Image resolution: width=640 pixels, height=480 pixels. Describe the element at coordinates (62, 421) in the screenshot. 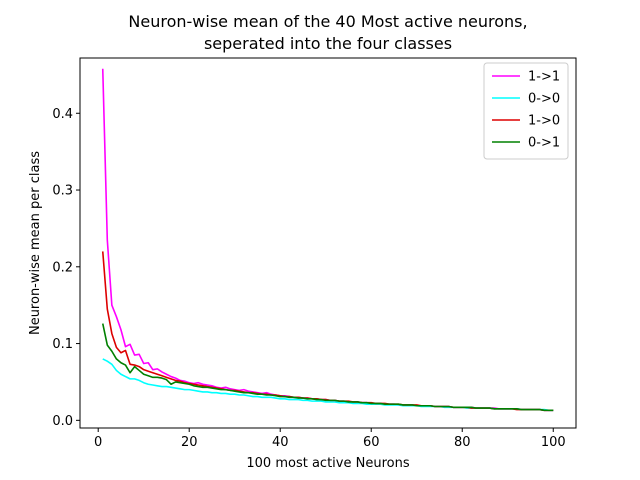

I see `y-tick-label: 0.0` at that location.